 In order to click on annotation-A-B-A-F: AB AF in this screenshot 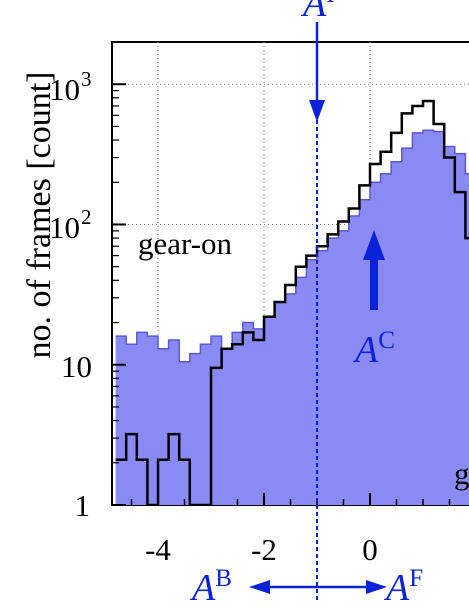, I will do `click(306, 586)`.